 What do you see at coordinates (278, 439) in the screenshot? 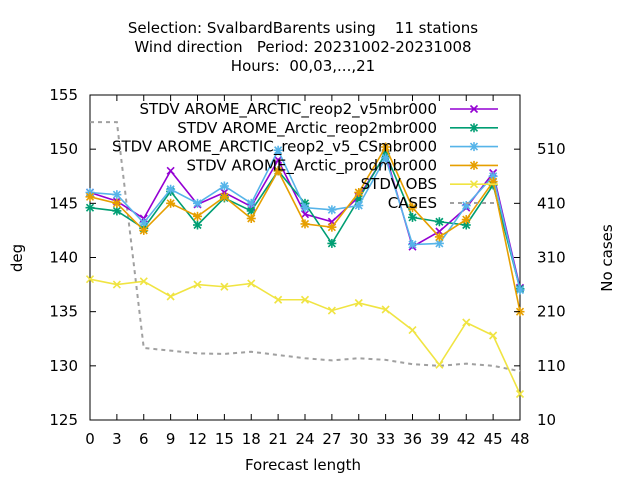
I see `x-tick-label: 21` at bounding box center [278, 439].